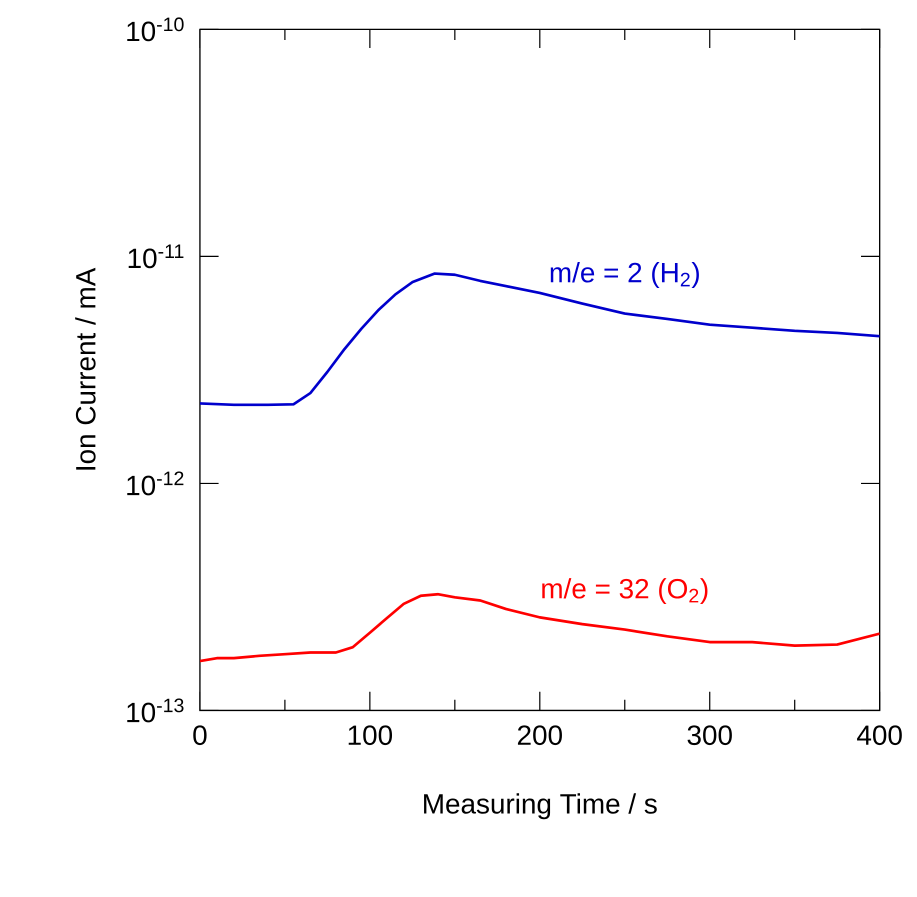 The image size is (917, 897). What do you see at coordinates (155, 710) in the screenshot?
I see `y-tick-label: 10$^{-13}$` at bounding box center [155, 710].